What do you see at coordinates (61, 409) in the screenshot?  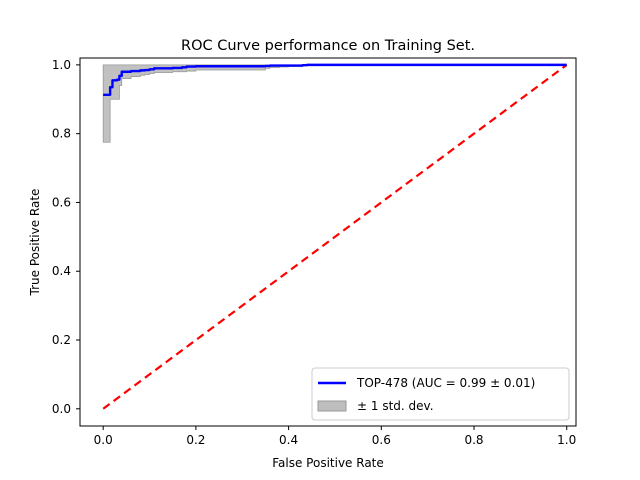 I see `y-tick-label: 0.0` at bounding box center [61, 409].